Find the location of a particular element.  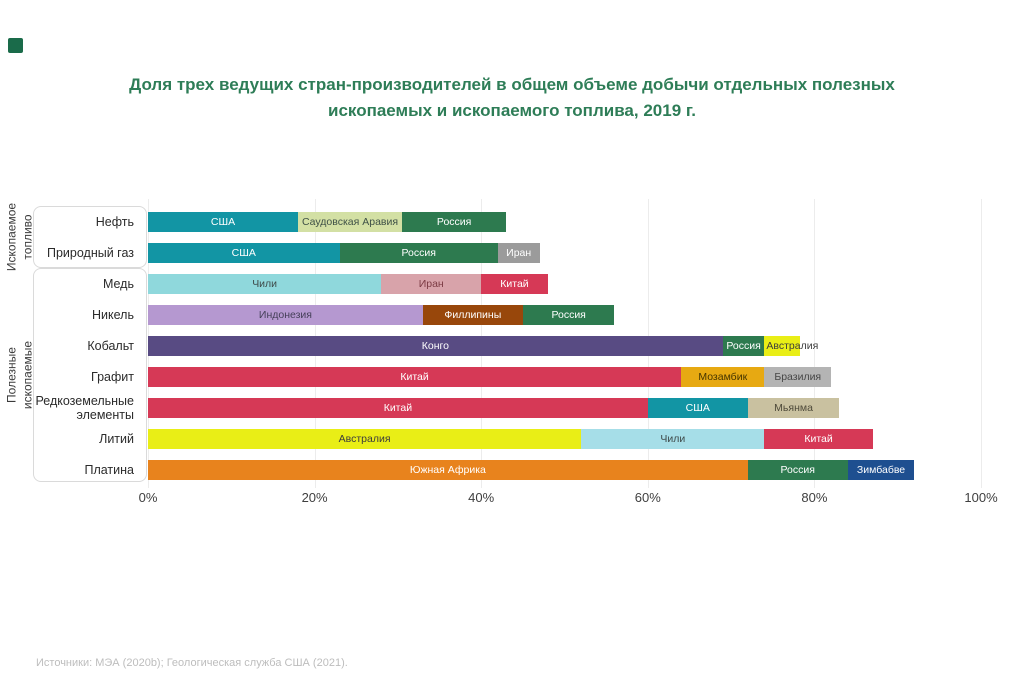

x-axis-tick-label: 80% is located at coordinates (814, 497).